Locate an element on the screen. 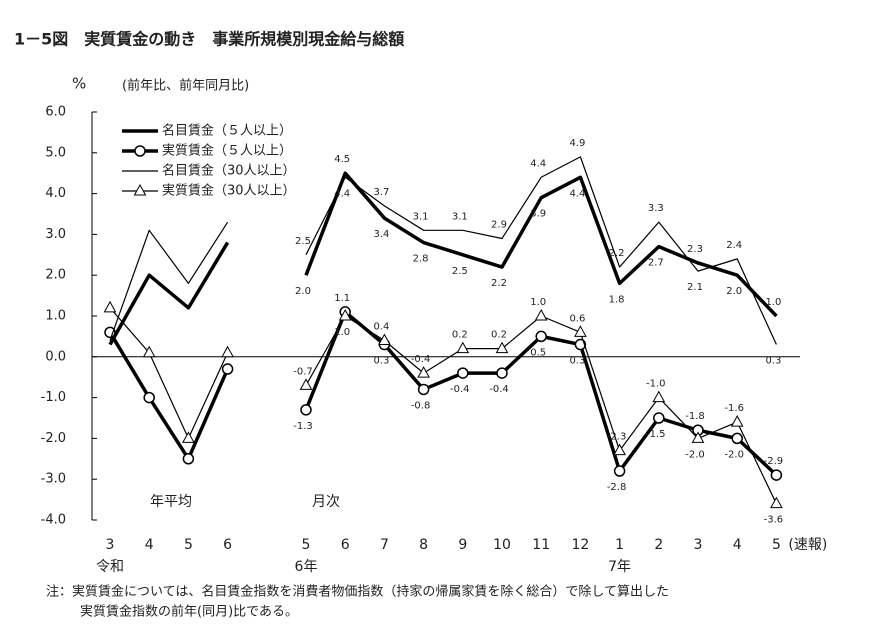  x-tick-label: 4 is located at coordinates (737, 545).